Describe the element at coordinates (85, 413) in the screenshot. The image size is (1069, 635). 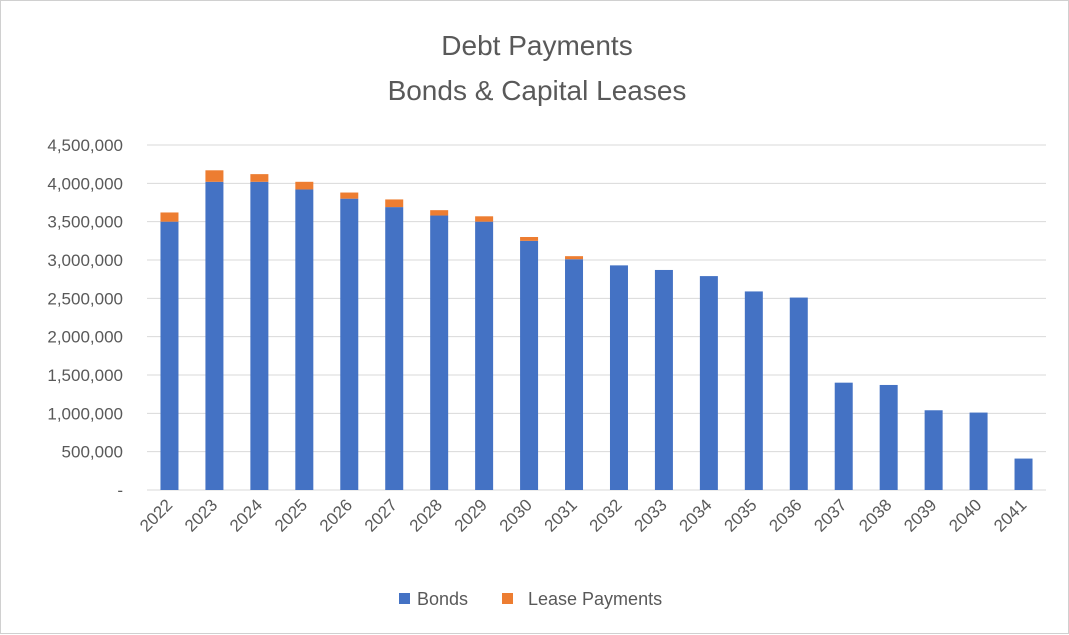
I see `y-tick-label: 1,000,000` at that location.